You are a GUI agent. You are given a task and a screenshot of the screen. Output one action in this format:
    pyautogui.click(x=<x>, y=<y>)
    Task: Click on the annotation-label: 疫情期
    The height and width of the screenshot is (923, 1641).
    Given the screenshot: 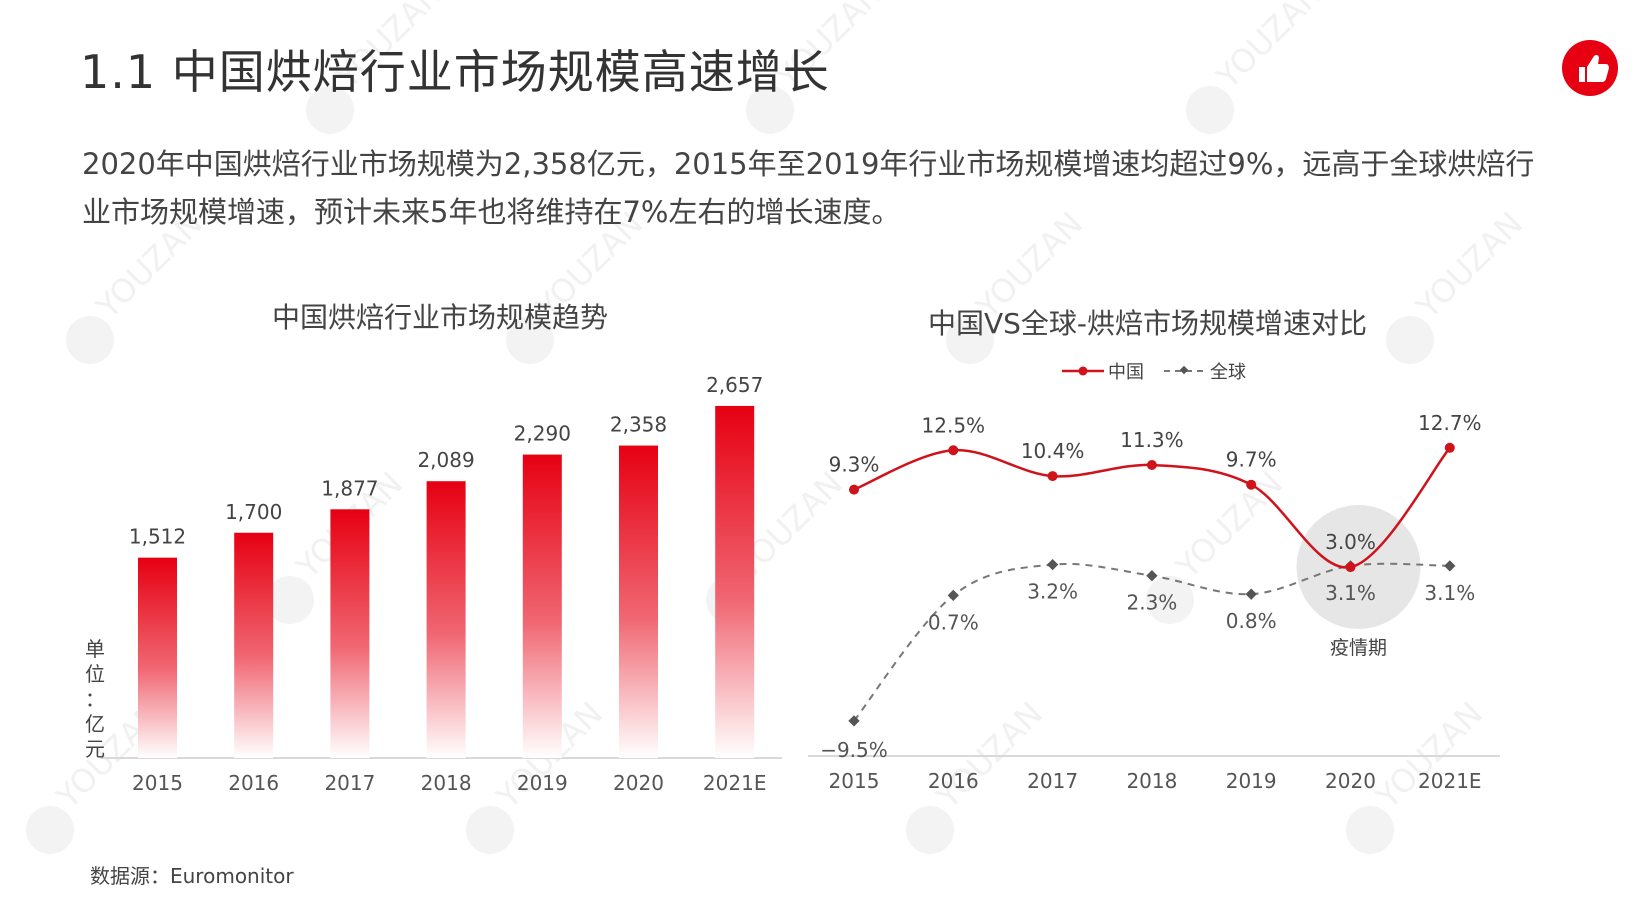 What is the action you would take?
    pyautogui.click(x=1358, y=648)
    